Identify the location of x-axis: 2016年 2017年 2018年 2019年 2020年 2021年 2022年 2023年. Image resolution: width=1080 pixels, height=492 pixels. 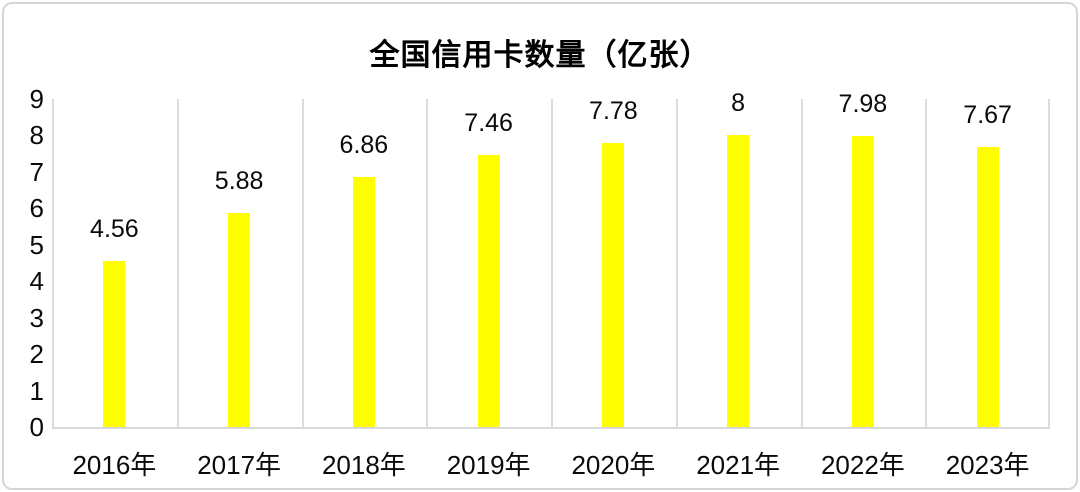
(551, 458).